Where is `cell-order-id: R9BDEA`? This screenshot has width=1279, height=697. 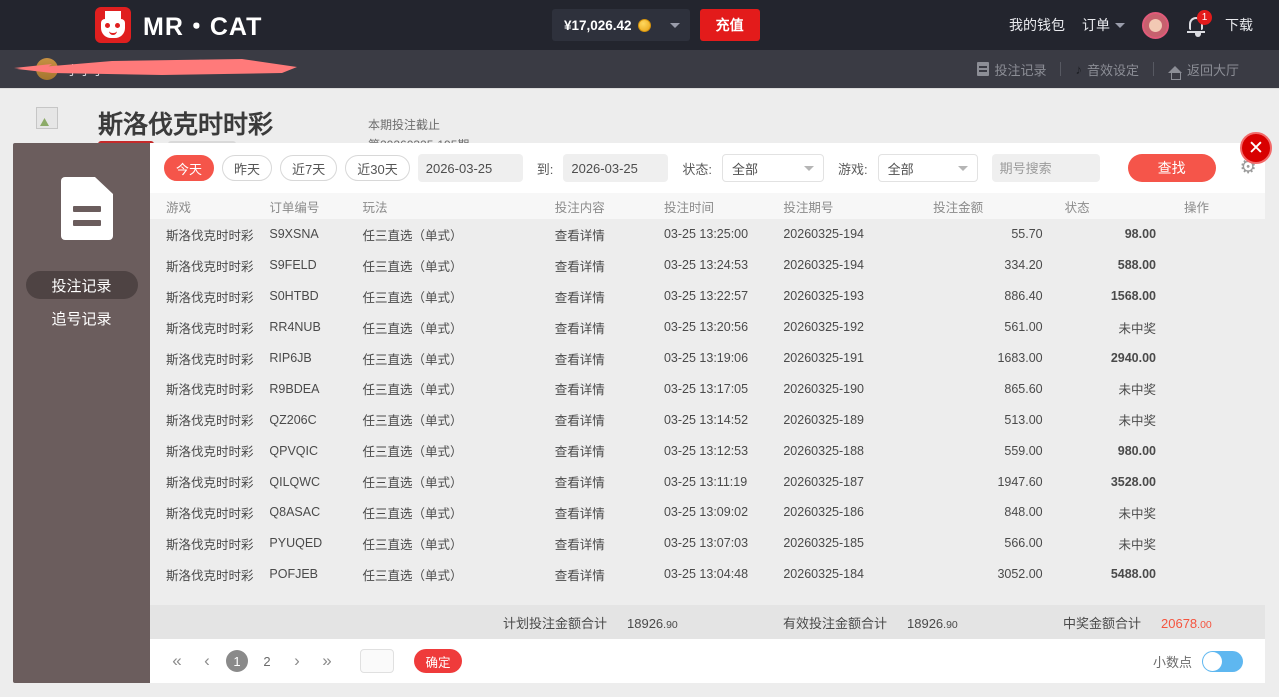 cell-order-id: R9BDEA is located at coordinates (316, 389).